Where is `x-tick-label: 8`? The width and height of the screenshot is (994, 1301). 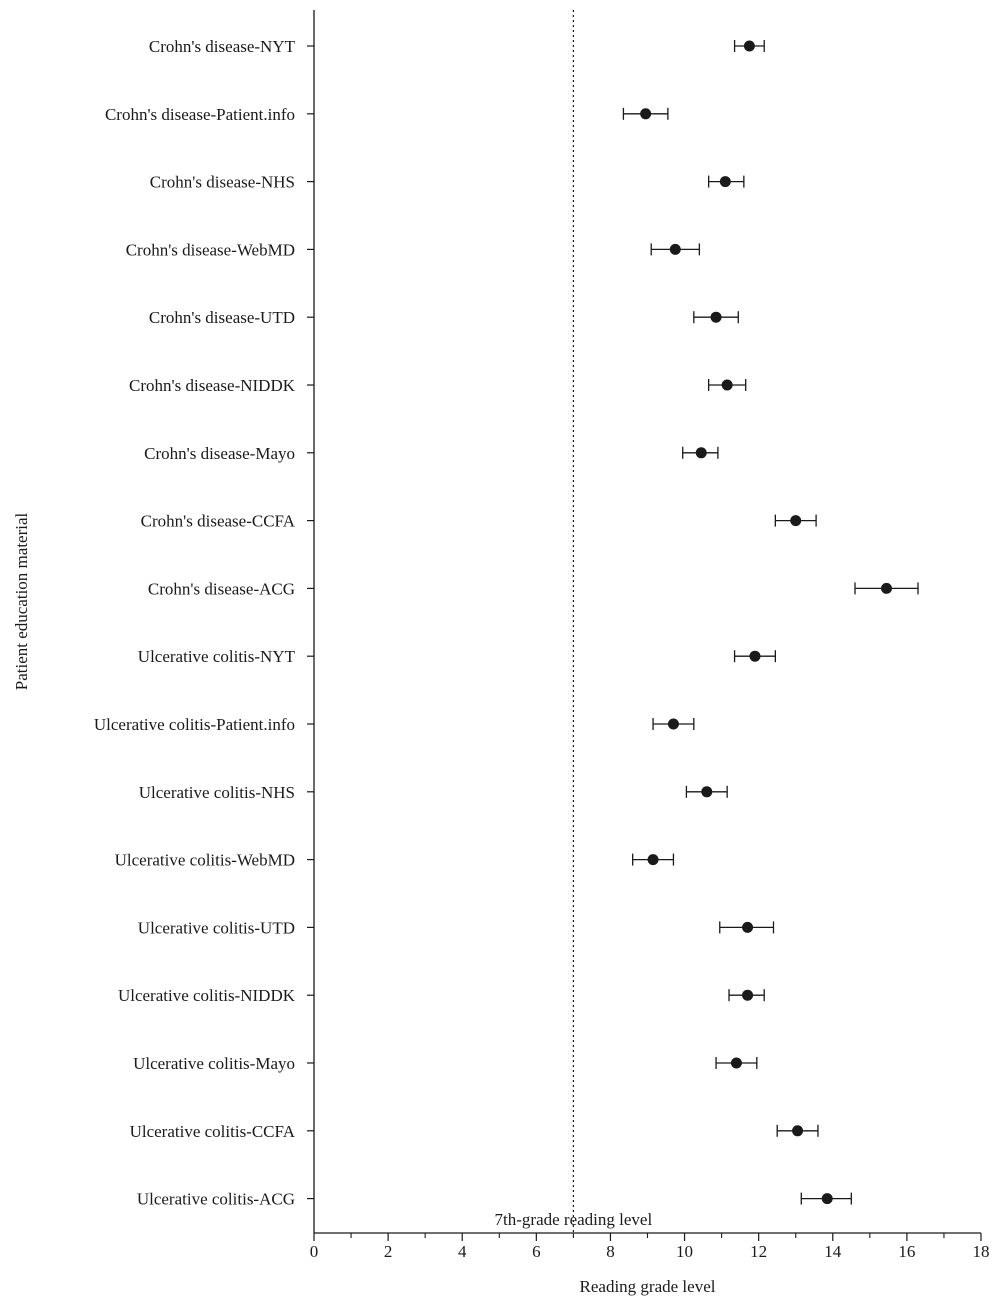 x-tick-label: 8 is located at coordinates (610, 1251).